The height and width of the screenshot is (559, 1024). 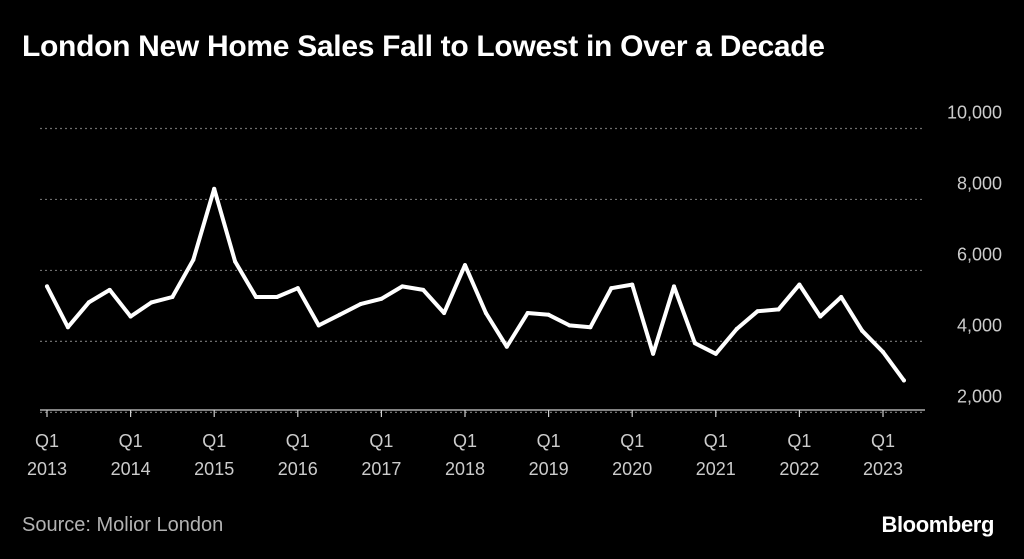 I want to click on y-tick-label: 8,000, so click(x=979, y=183).